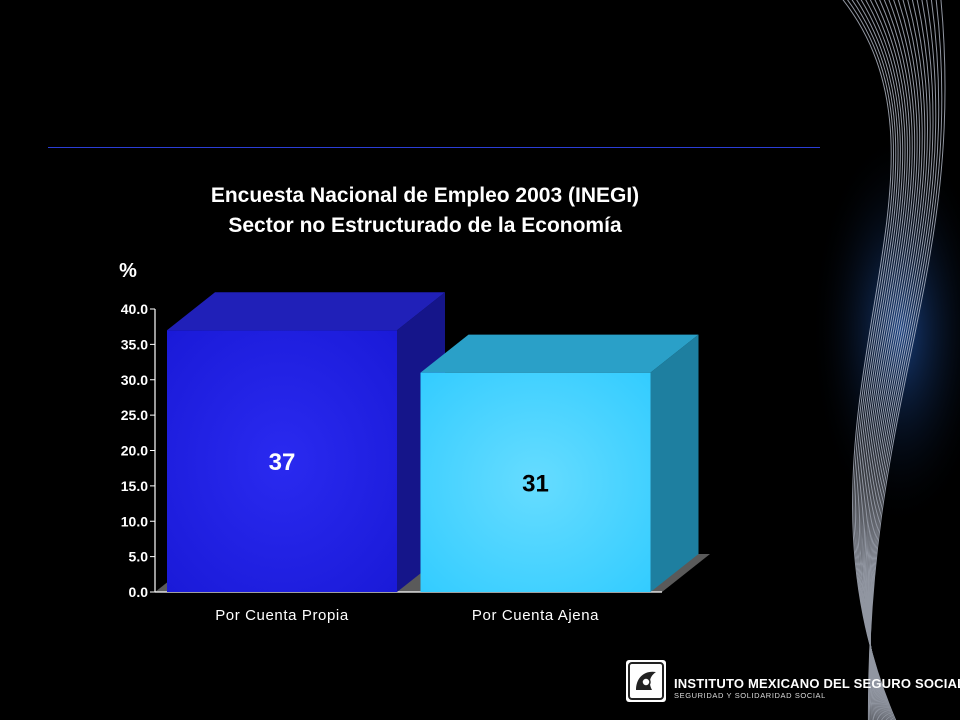  I want to click on y-tick-label: 15.0, so click(134, 486).